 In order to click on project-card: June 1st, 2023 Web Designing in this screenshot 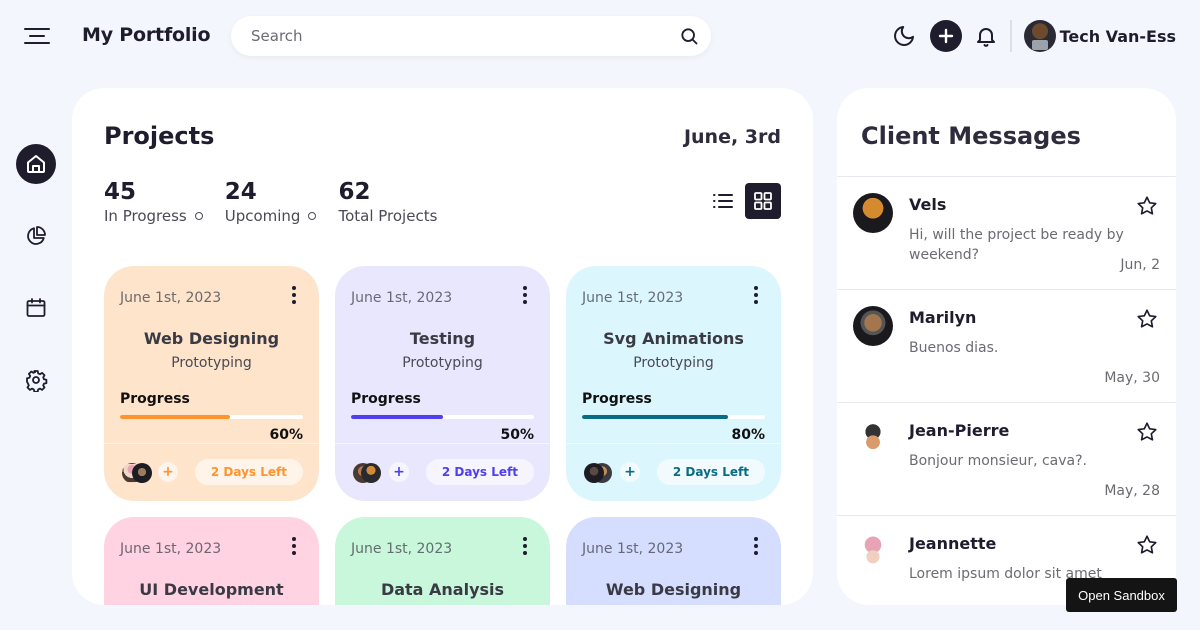, I will do `click(673, 561)`.